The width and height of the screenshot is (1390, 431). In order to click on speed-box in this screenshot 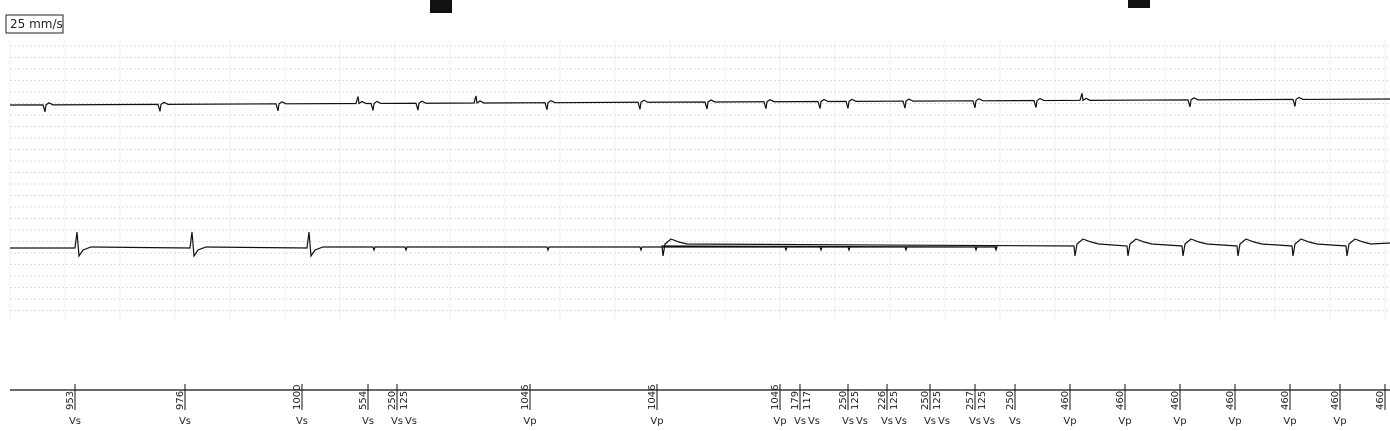, I will do `click(34, 24)`.